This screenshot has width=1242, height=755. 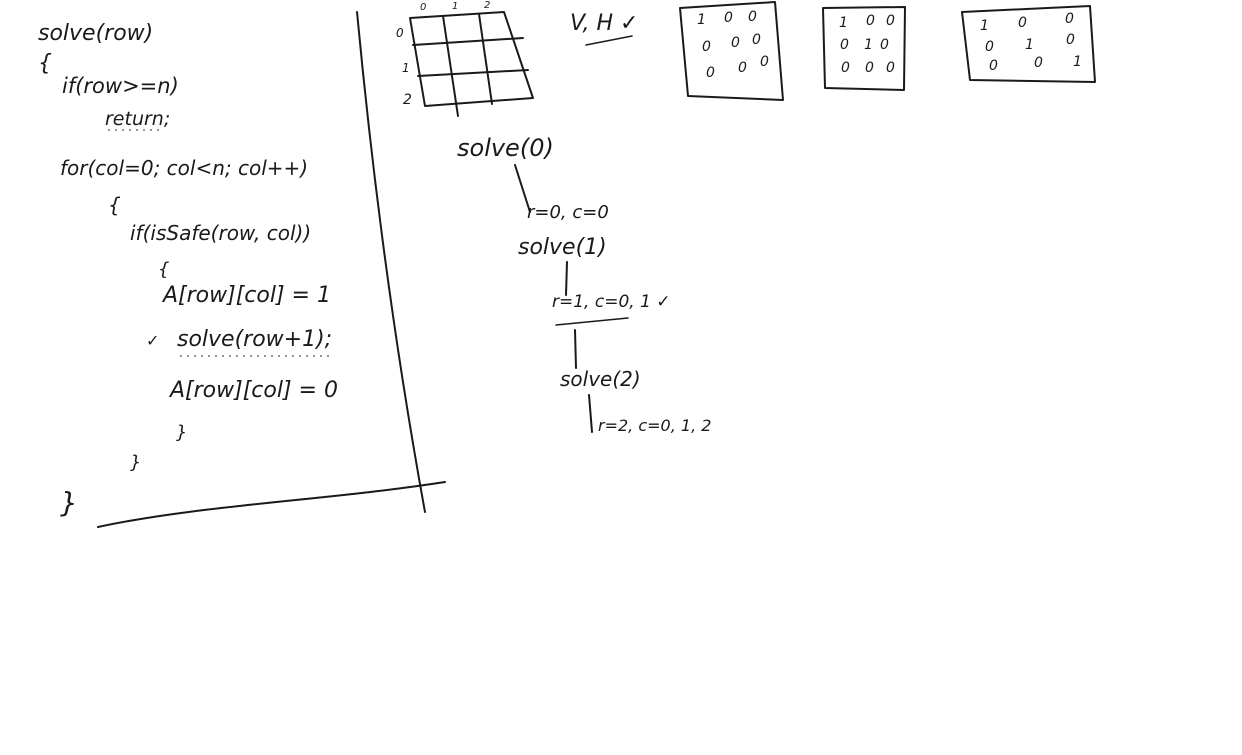 I want to click on chessboard-grid: 0 1 2 0 1 2, so click(x=465, y=58).